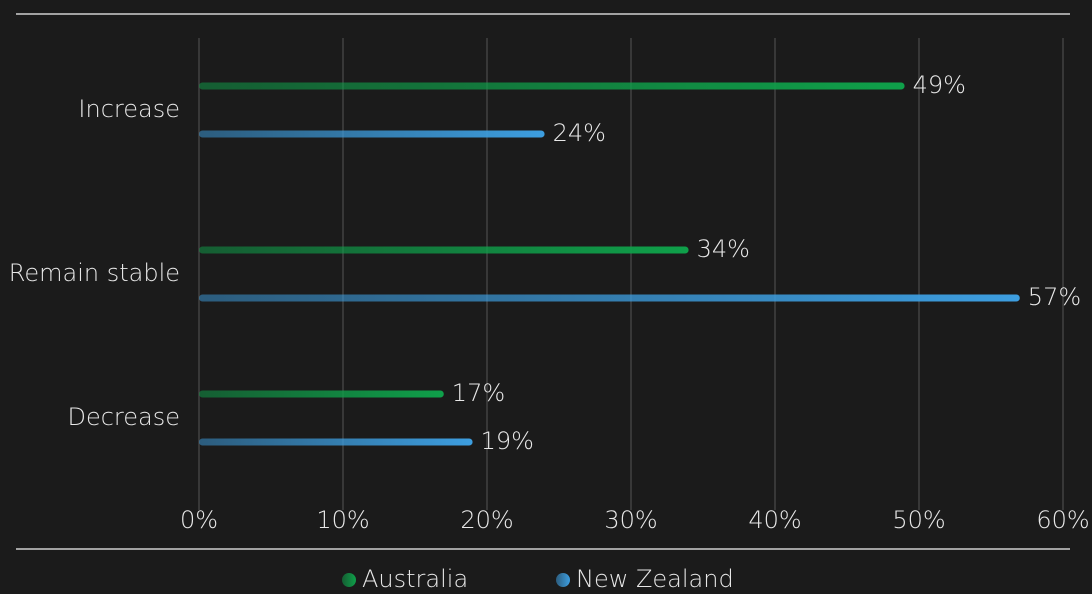  Describe the element at coordinates (342, 520) in the screenshot. I see `x-tick-label: 10%` at that location.